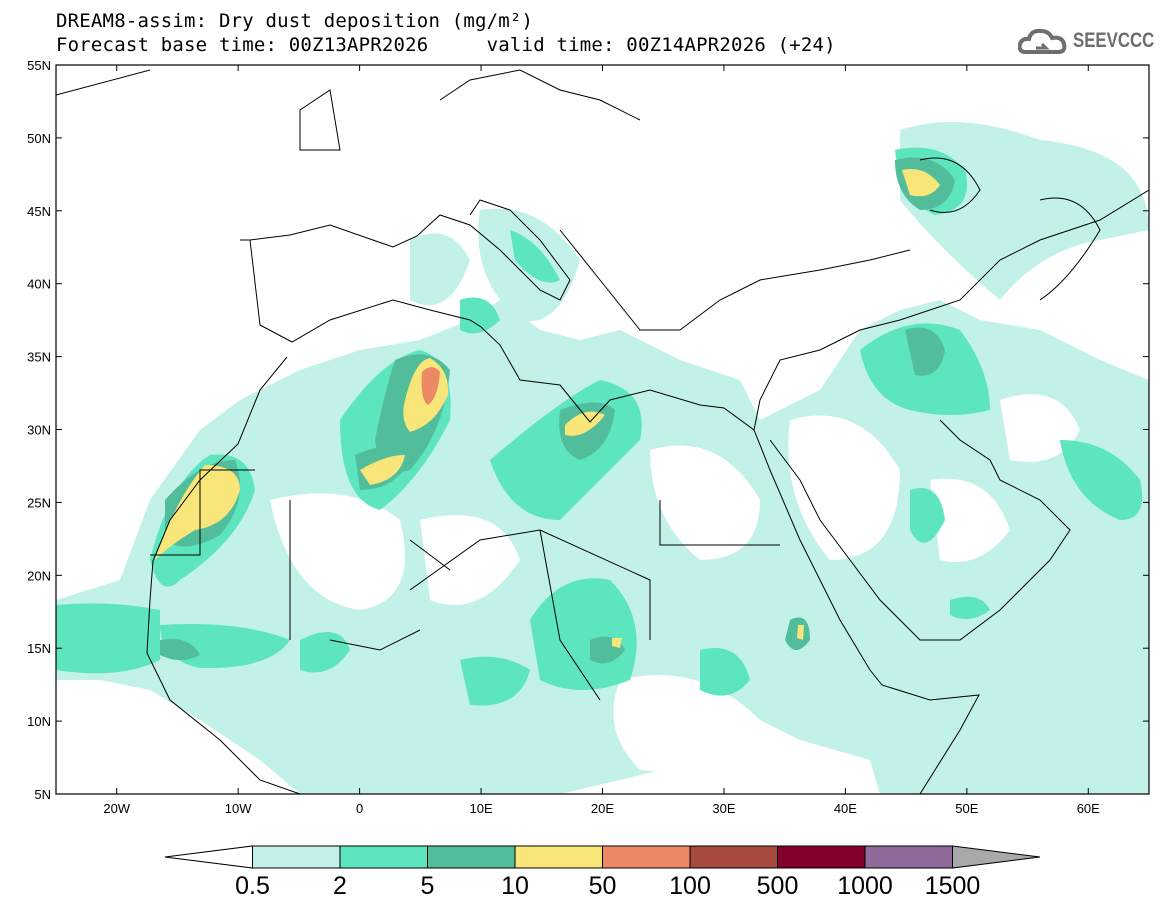 Image resolution: width=1165 pixels, height=907 pixels. Describe the element at coordinates (39, 284) in the screenshot. I see `lat-label: 40N` at that location.